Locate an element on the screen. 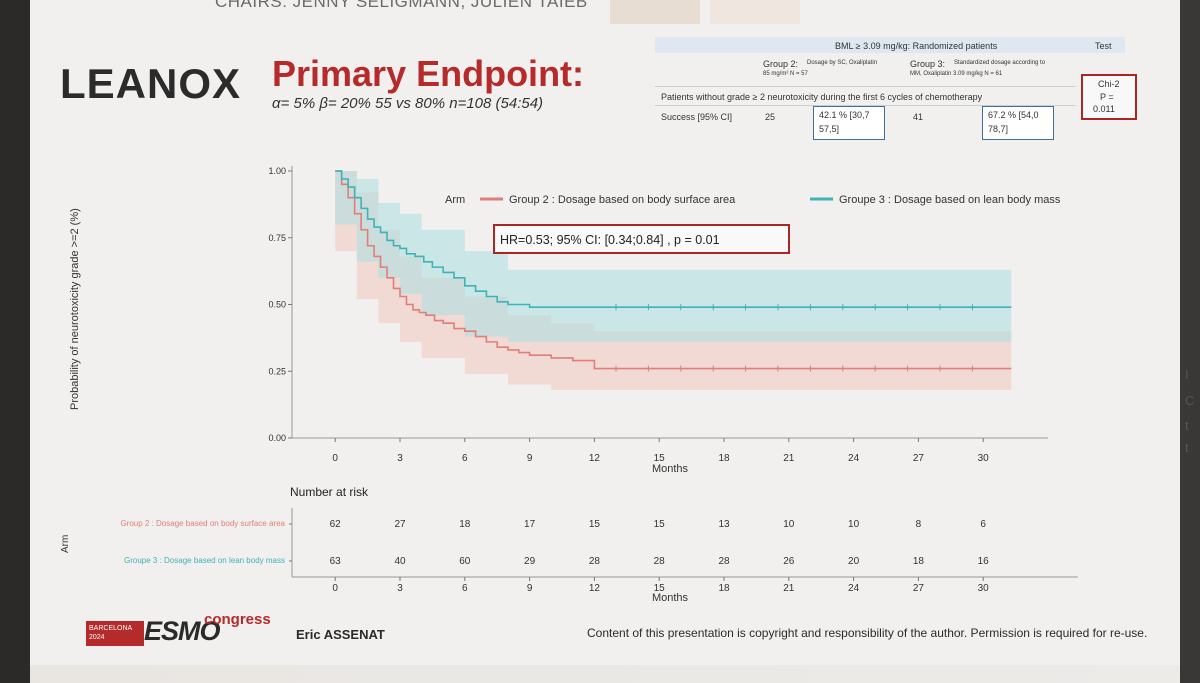 The height and width of the screenshot is (683, 1200). risk-table-title: Number at risk is located at coordinates (329, 492).